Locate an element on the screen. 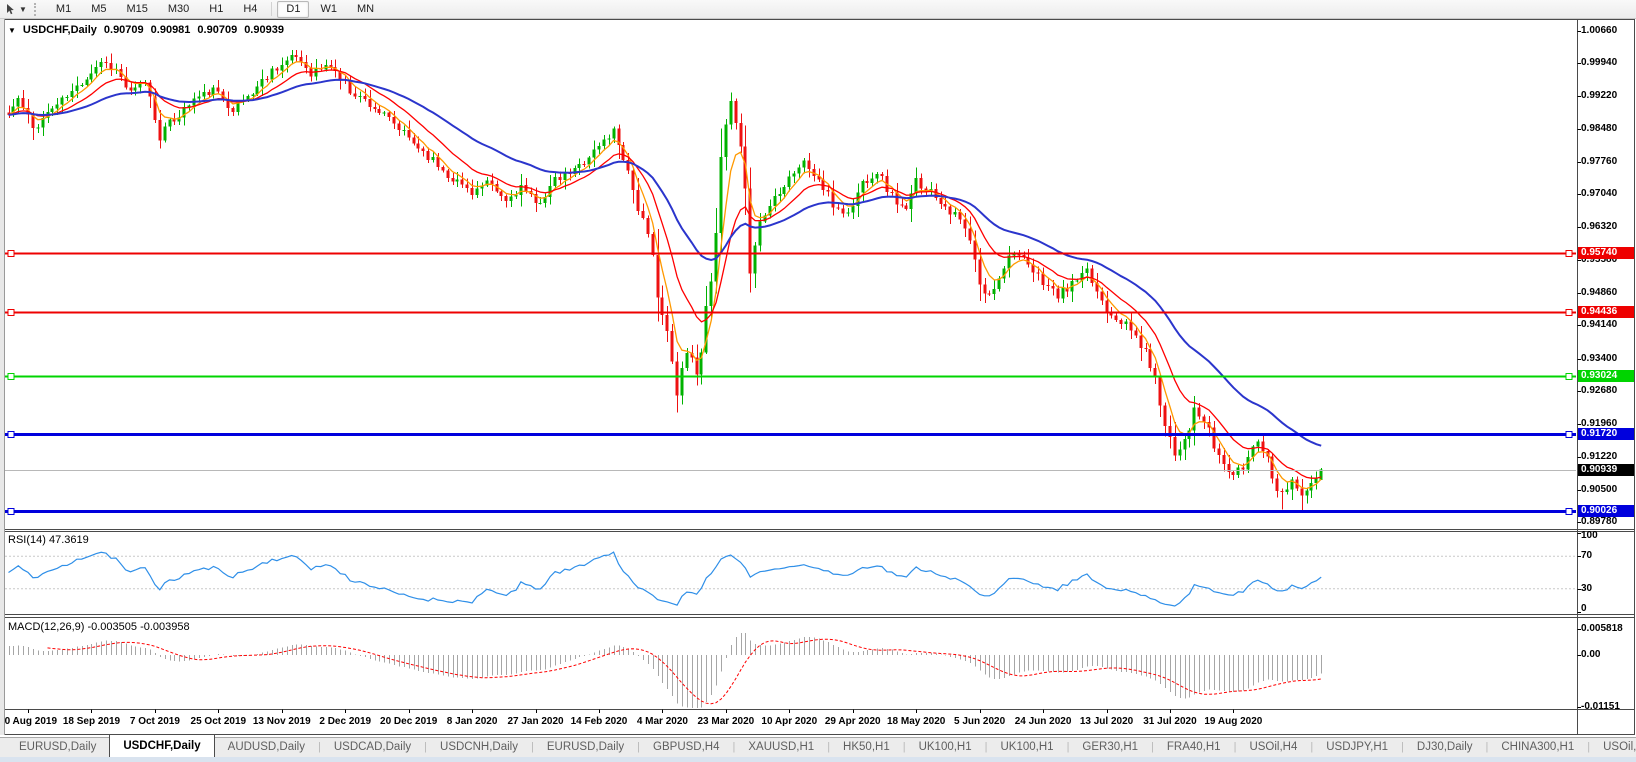 Image resolution: width=1636 pixels, height=762 pixels. tab-ger30-h1: GER30,H1 is located at coordinates (1110, 747).